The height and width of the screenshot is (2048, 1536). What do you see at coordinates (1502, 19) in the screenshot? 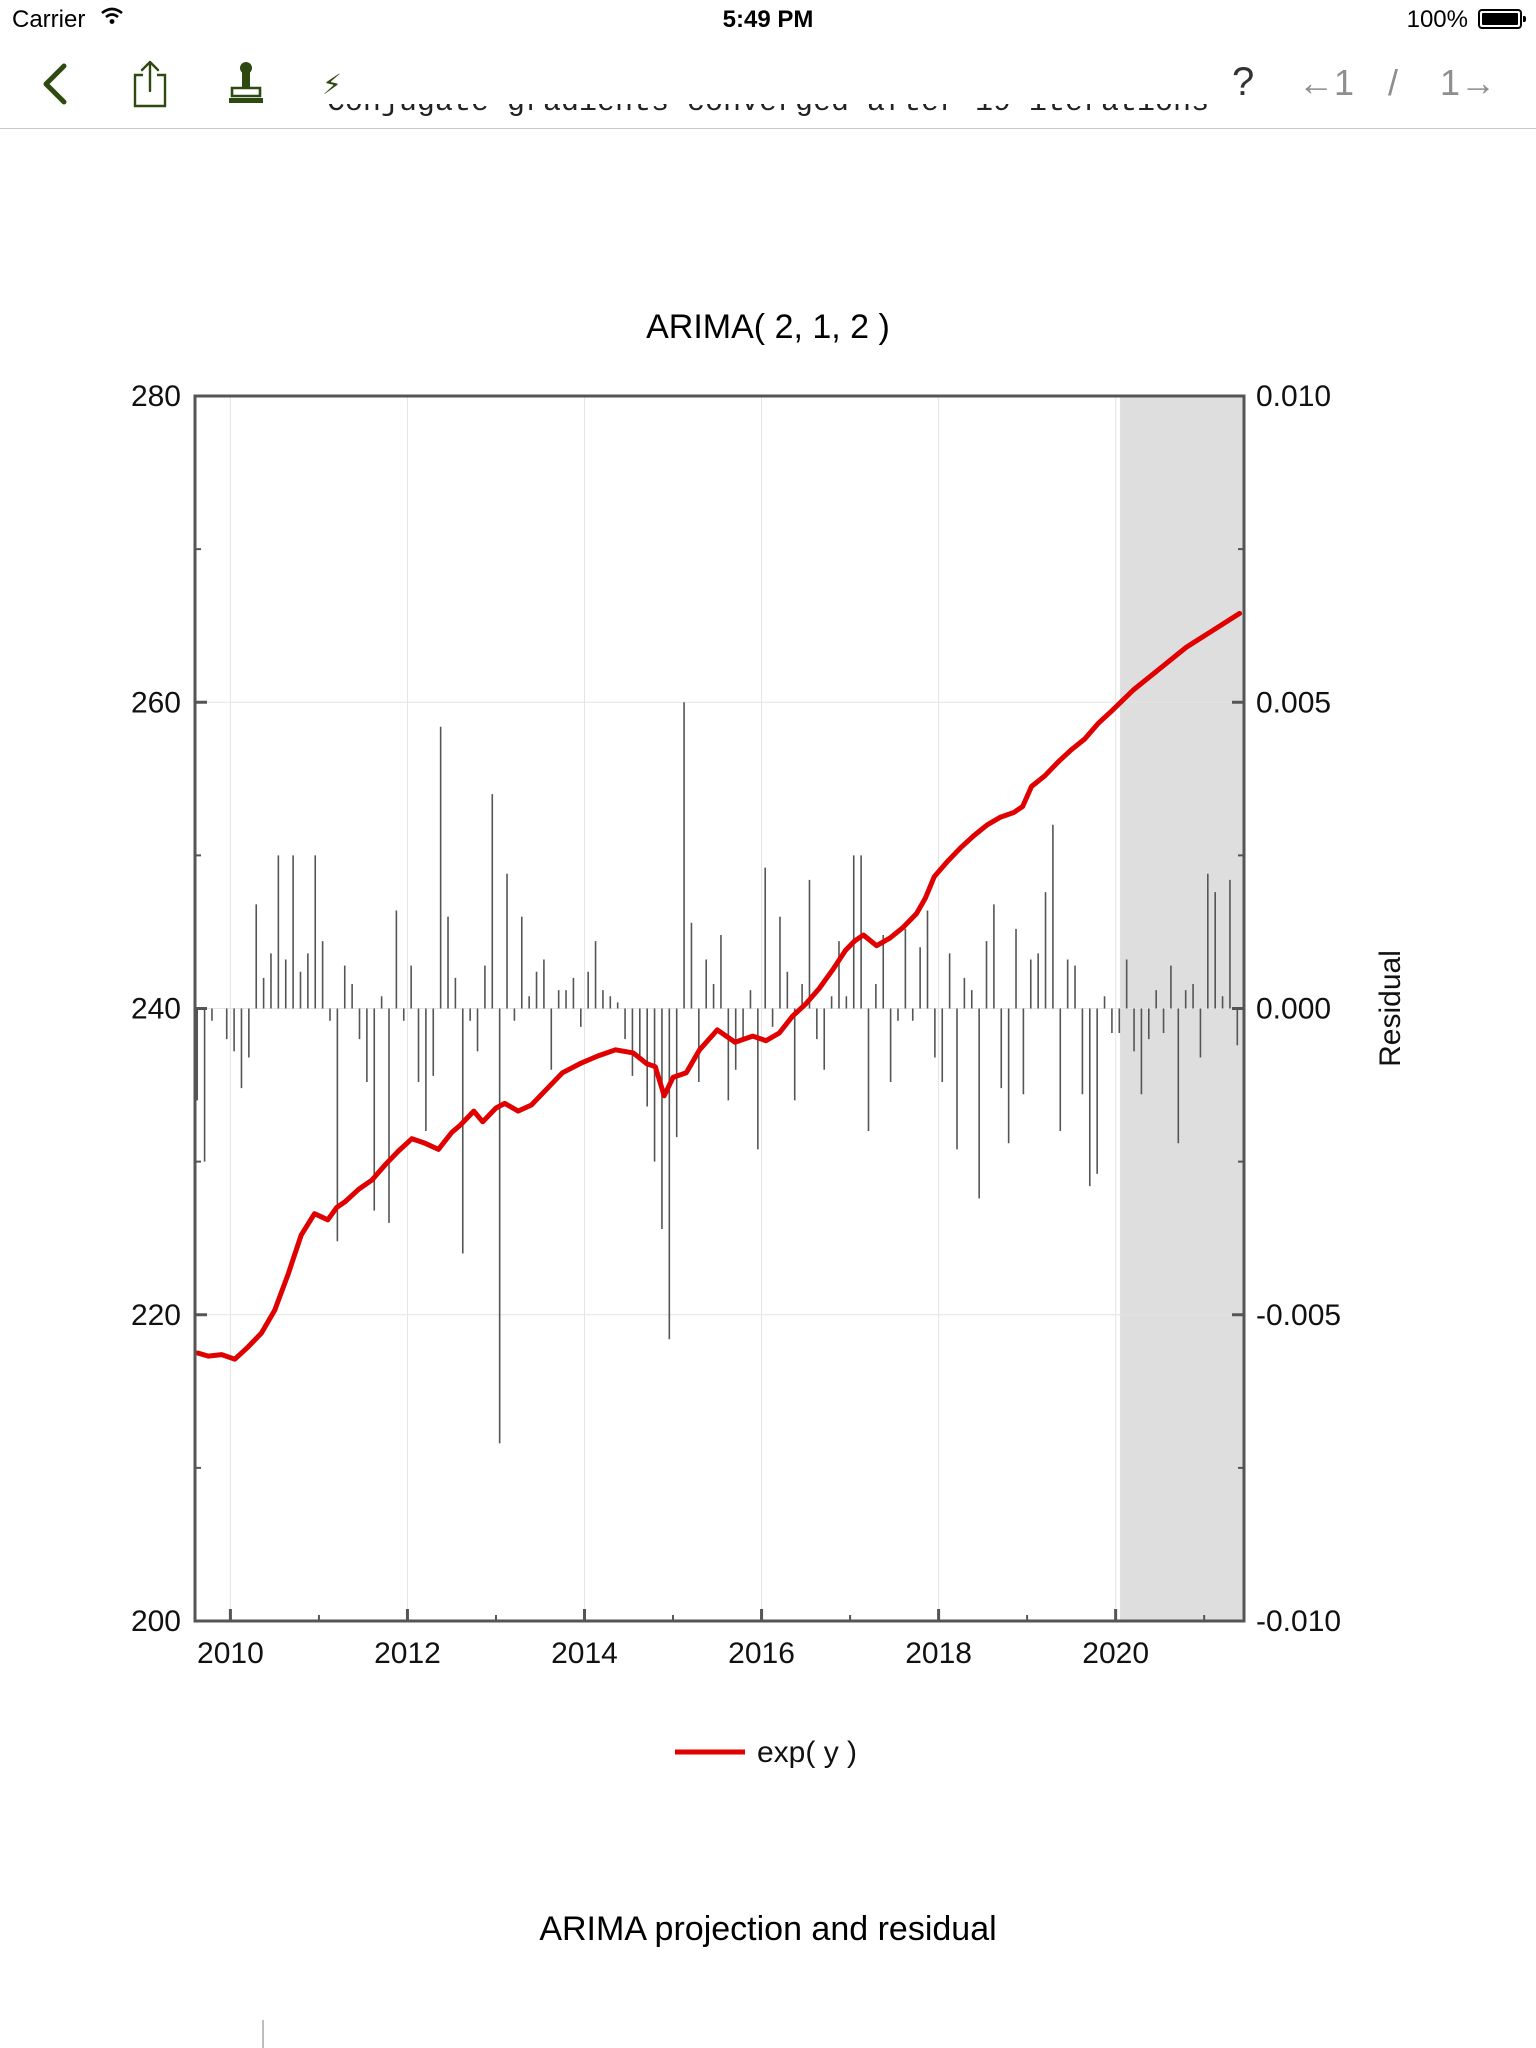
I see `battery-icon` at bounding box center [1502, 19].